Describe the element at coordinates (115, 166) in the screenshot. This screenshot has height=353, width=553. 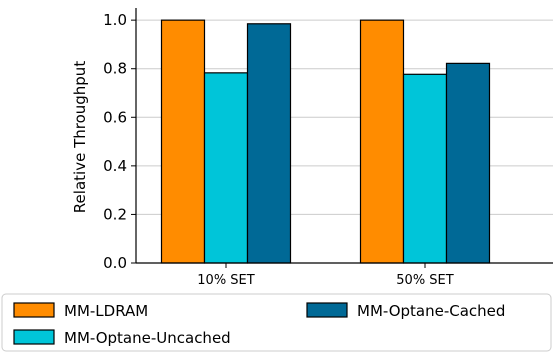
I see `y-tick-label: 0.4` at that location.